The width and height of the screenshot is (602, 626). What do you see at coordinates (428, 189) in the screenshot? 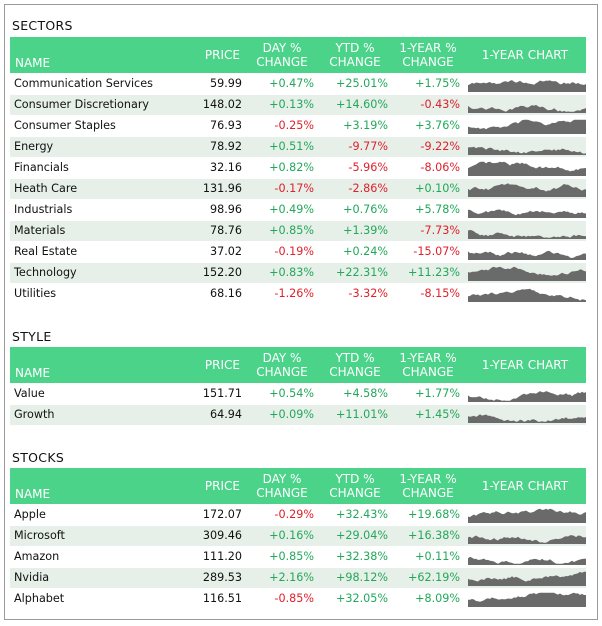
I see `row-year-change: +0.10%` at bounding box center [428, 189].